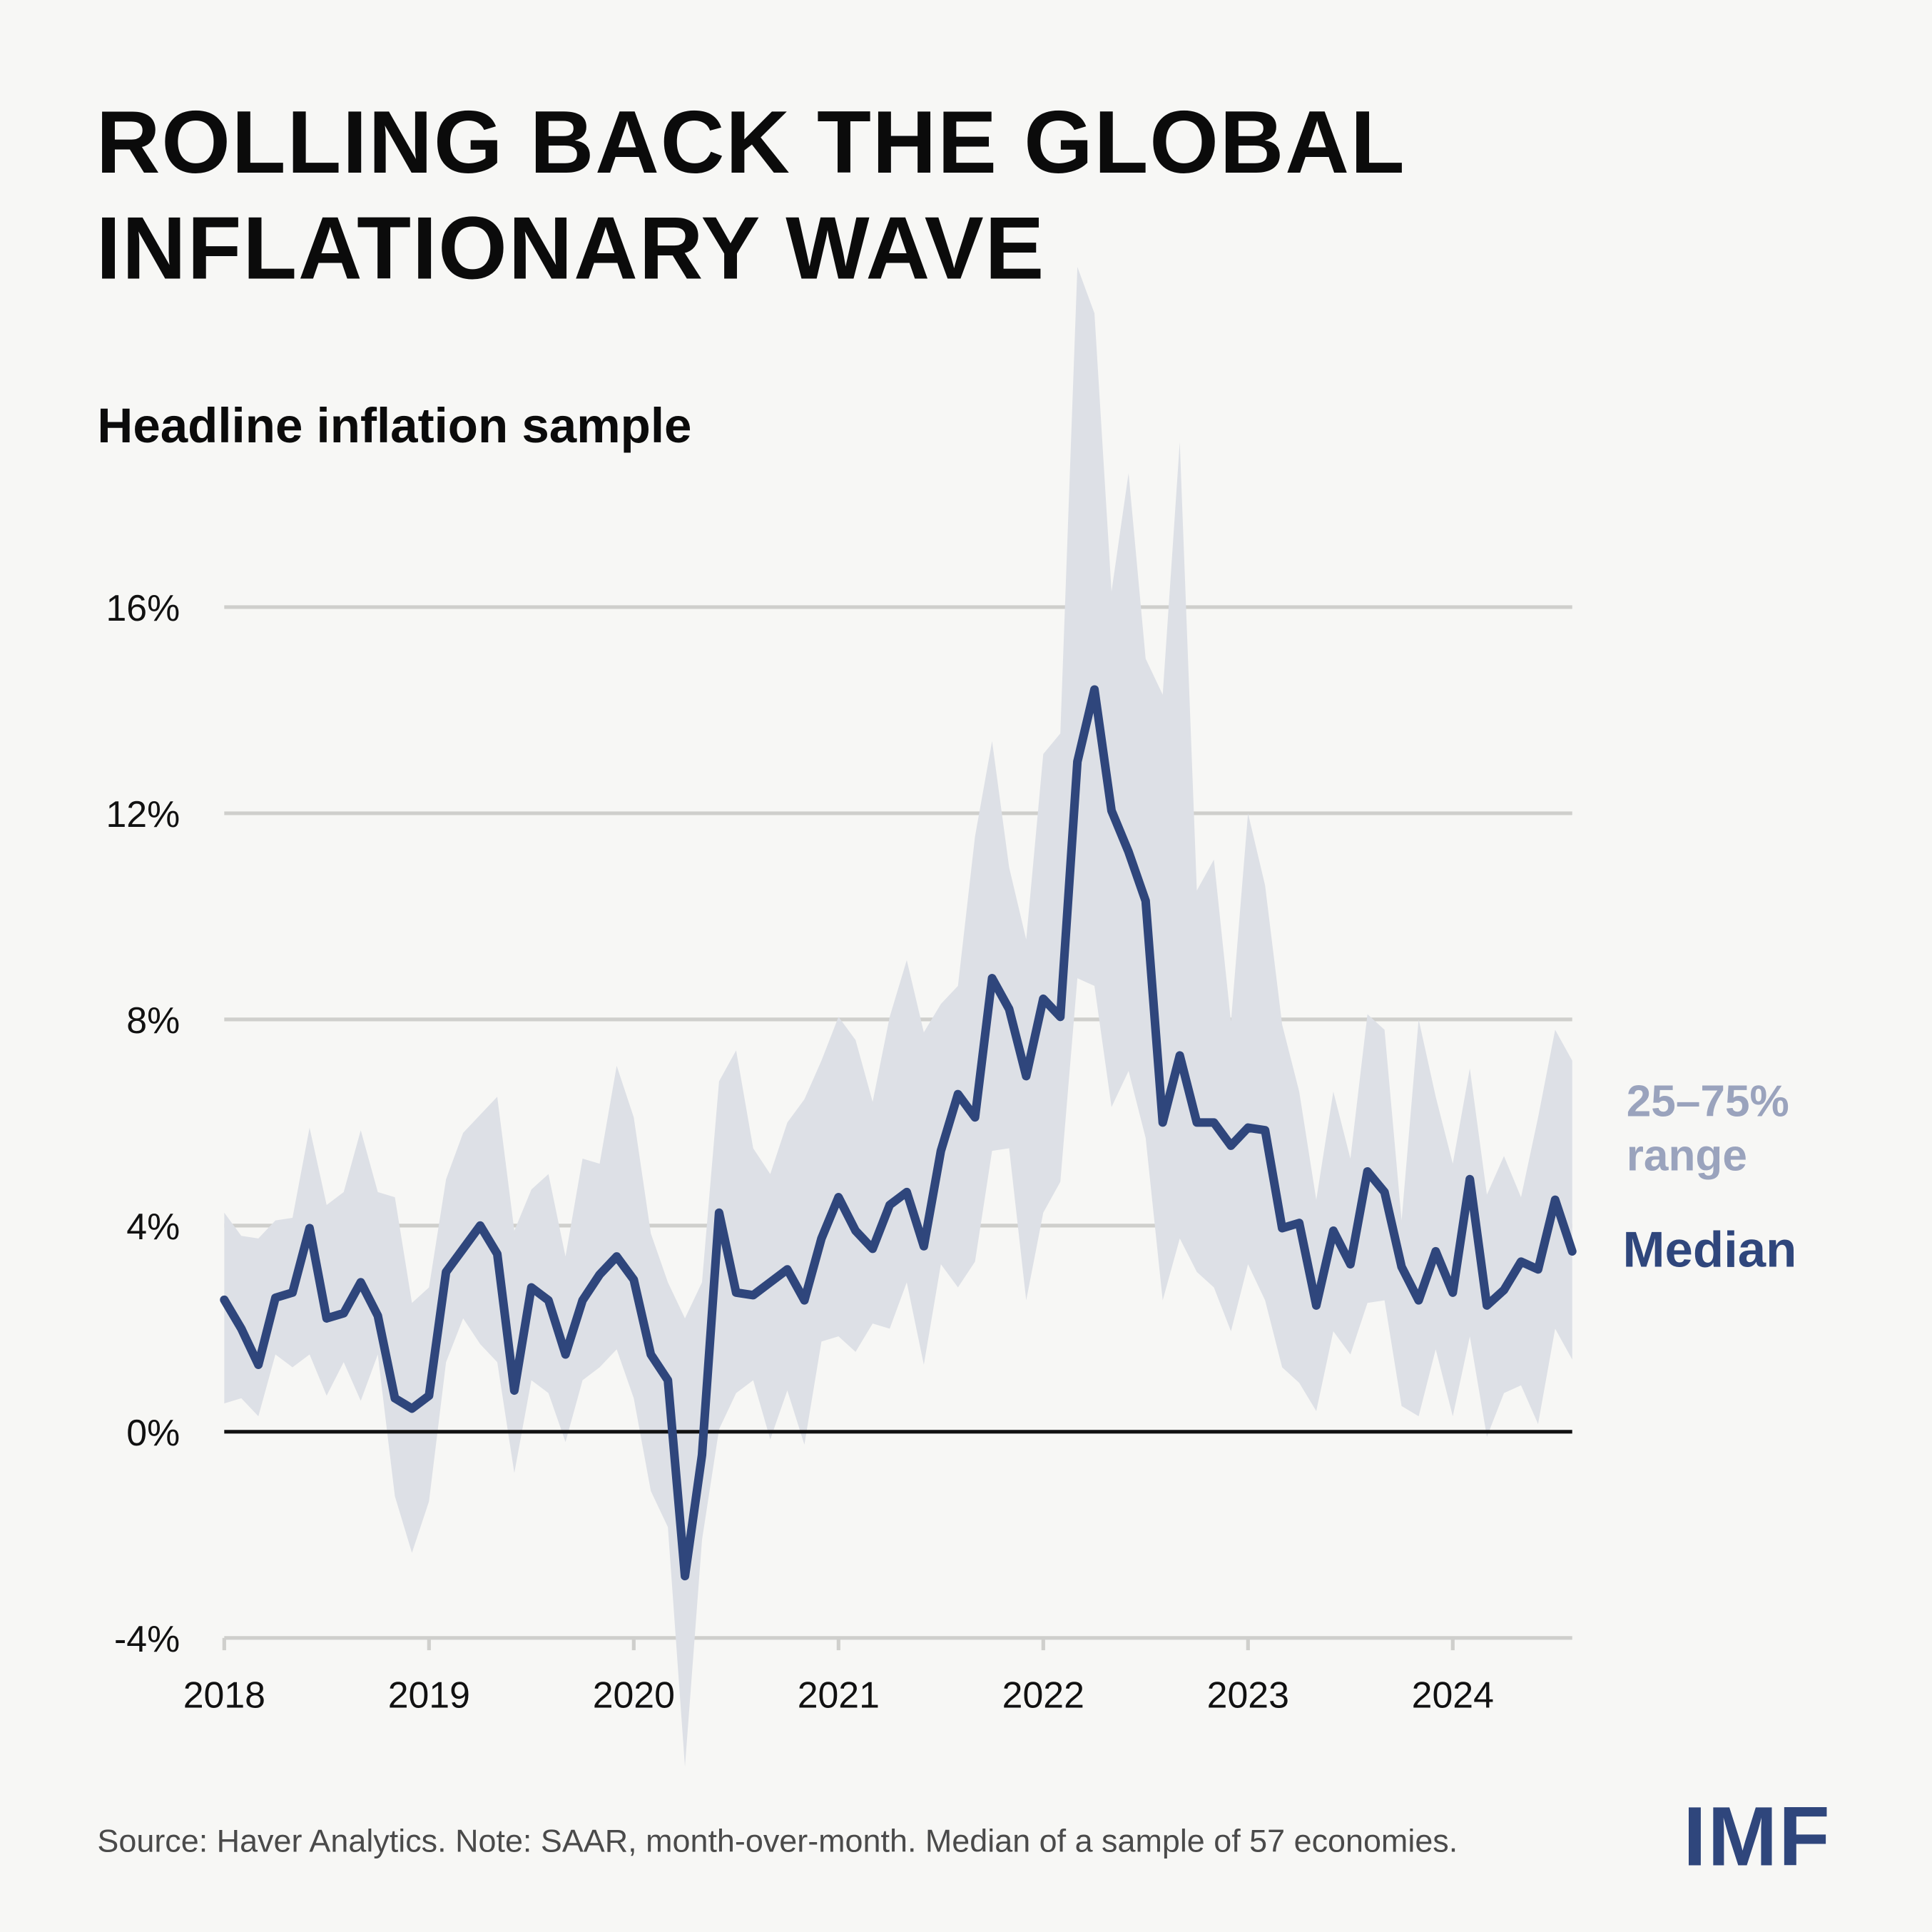  What do you see at coordinates (153, 1226) in the screenshot?
I see `y-tick-label: 4%` at bounding box center [153, 1226].